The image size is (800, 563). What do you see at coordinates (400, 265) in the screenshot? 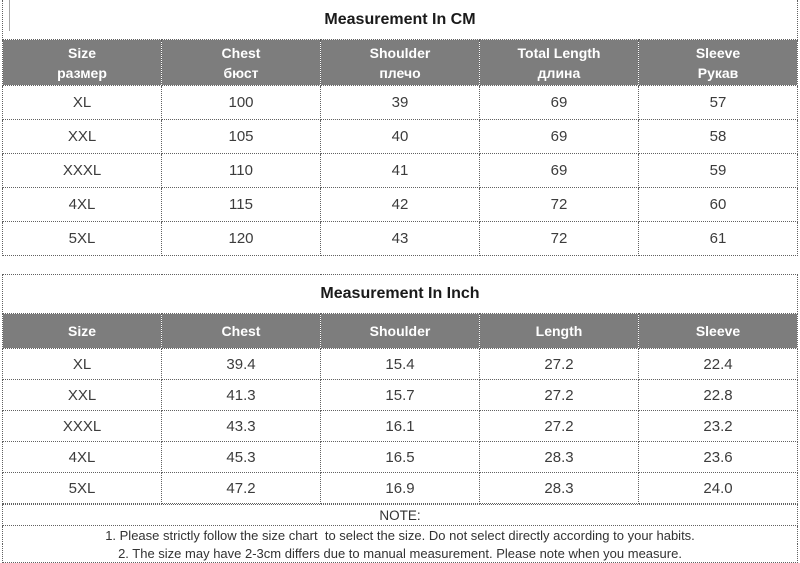
I see `table-gap` at bounding box center [400, 265].